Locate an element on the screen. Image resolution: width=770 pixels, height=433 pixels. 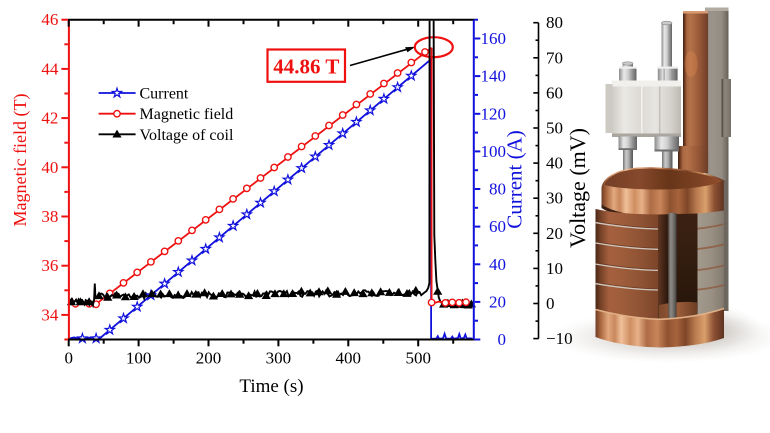
svg-text: 34 is located at coordinates (50, 314).